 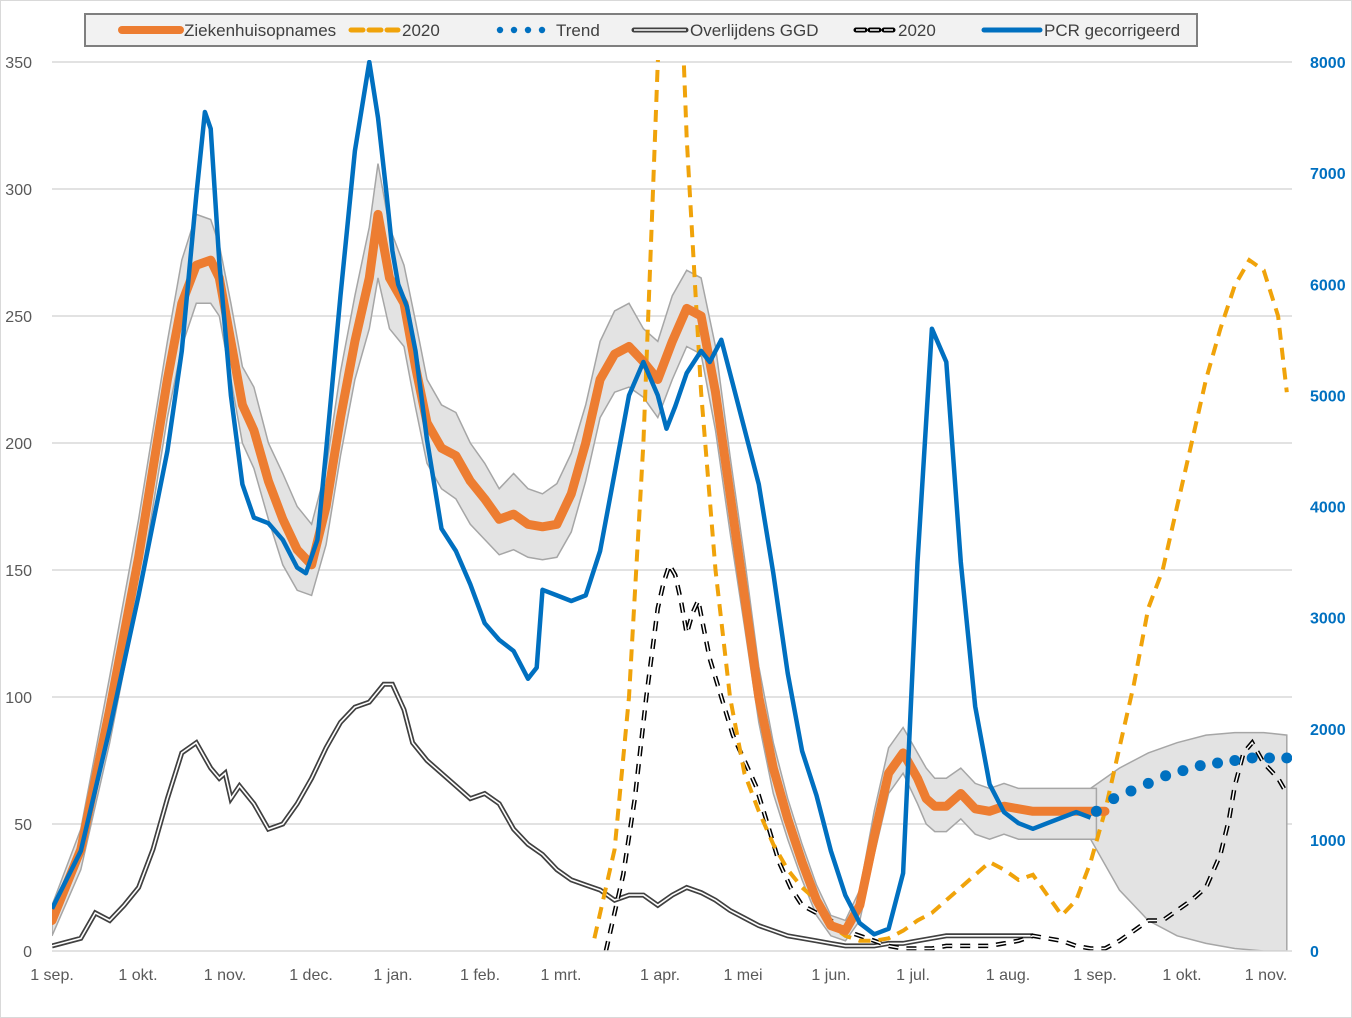 What do you see at coordinates (1328, 619) in the screenshot?
I see `y-right-tick-label: 3000` at bounding box center [1328, 619].